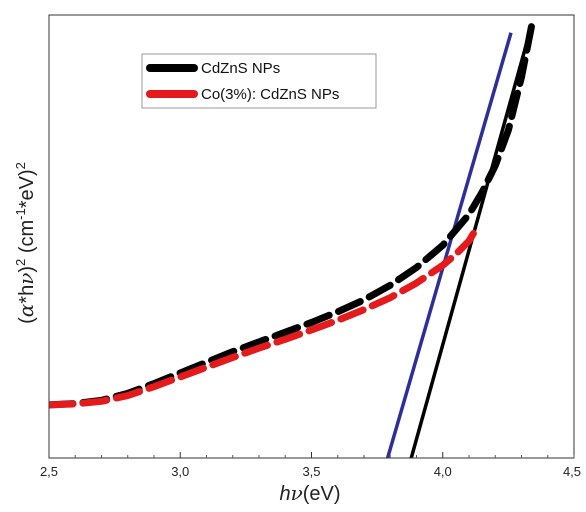  I want to click on x-tick-label-4: 4,0, so click(443, 471).